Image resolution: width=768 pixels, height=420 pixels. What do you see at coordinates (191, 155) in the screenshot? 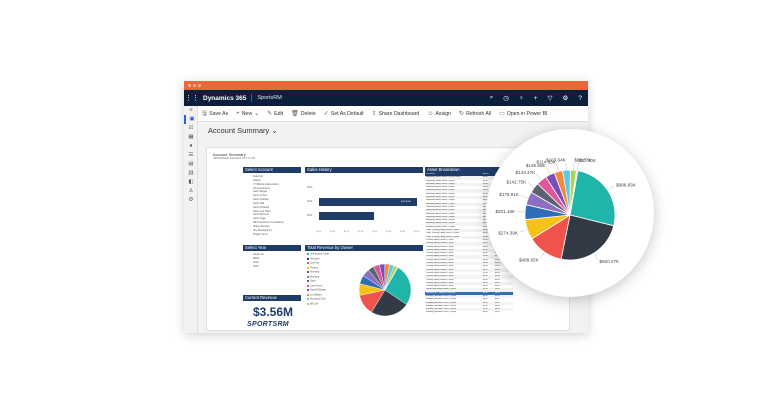
I see `nav-list-icon: ☰` at bounding box center [191, 155].